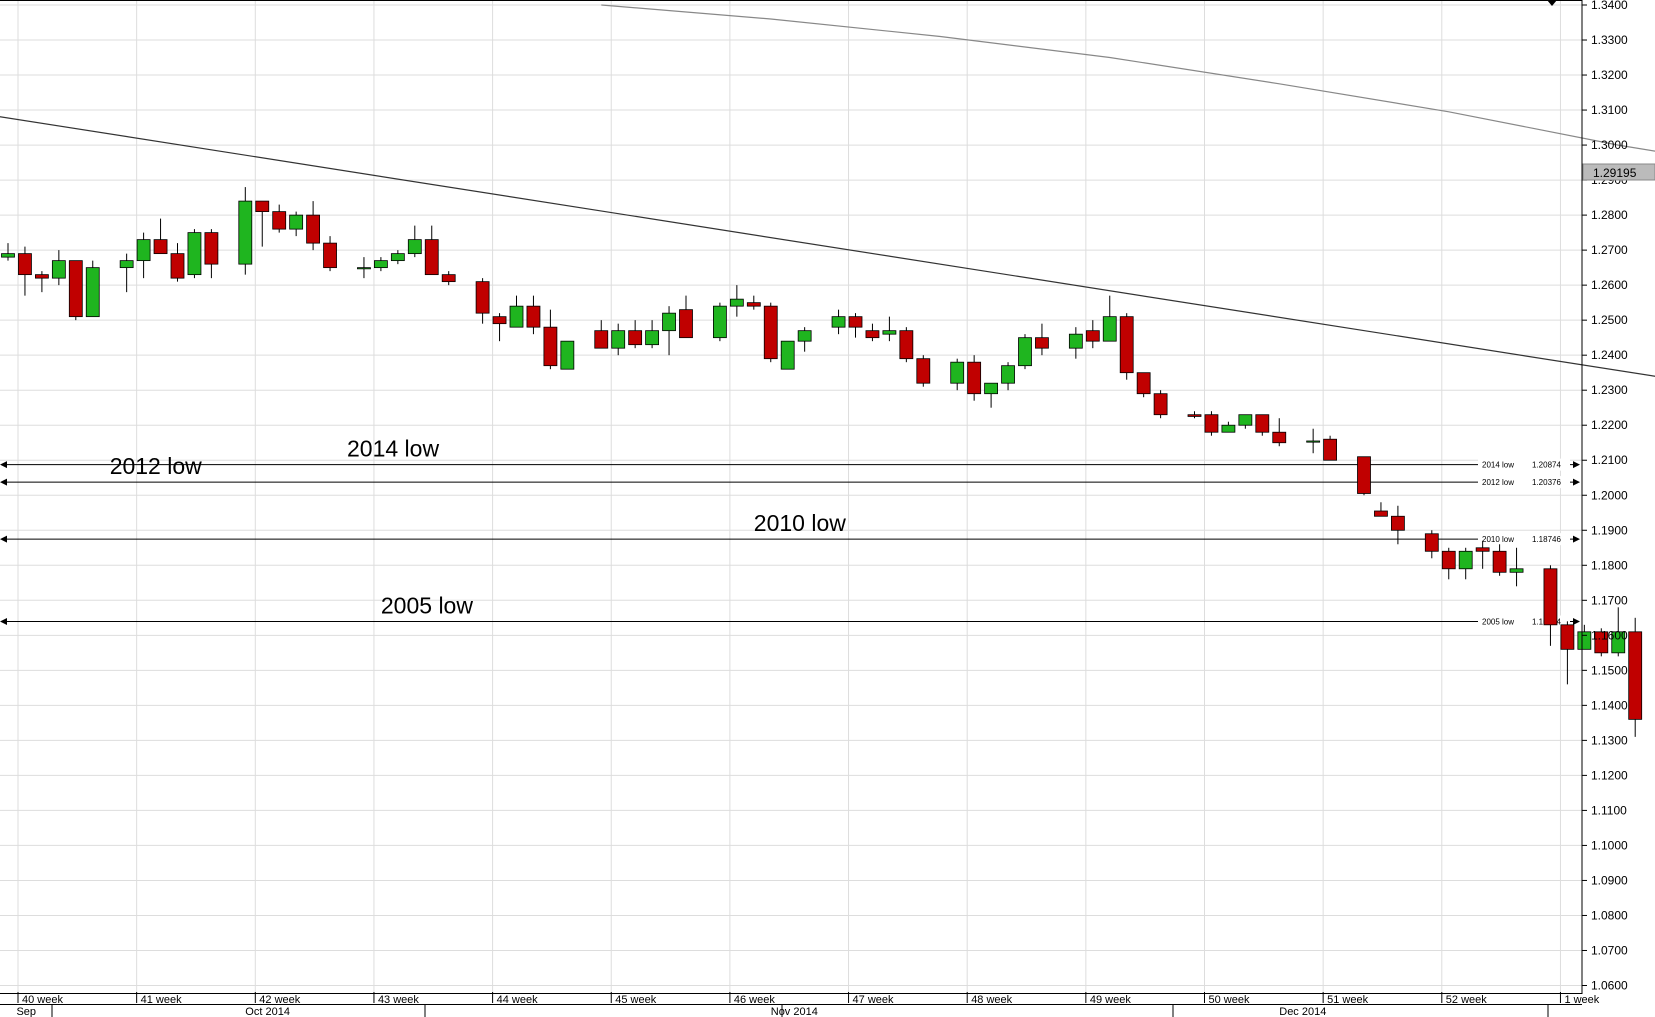 The height and width of the screenshot is (1017, 1655). Describe the element at coordinates (3, 622) in the screenshot. I see `support-arrow-left` at that location.